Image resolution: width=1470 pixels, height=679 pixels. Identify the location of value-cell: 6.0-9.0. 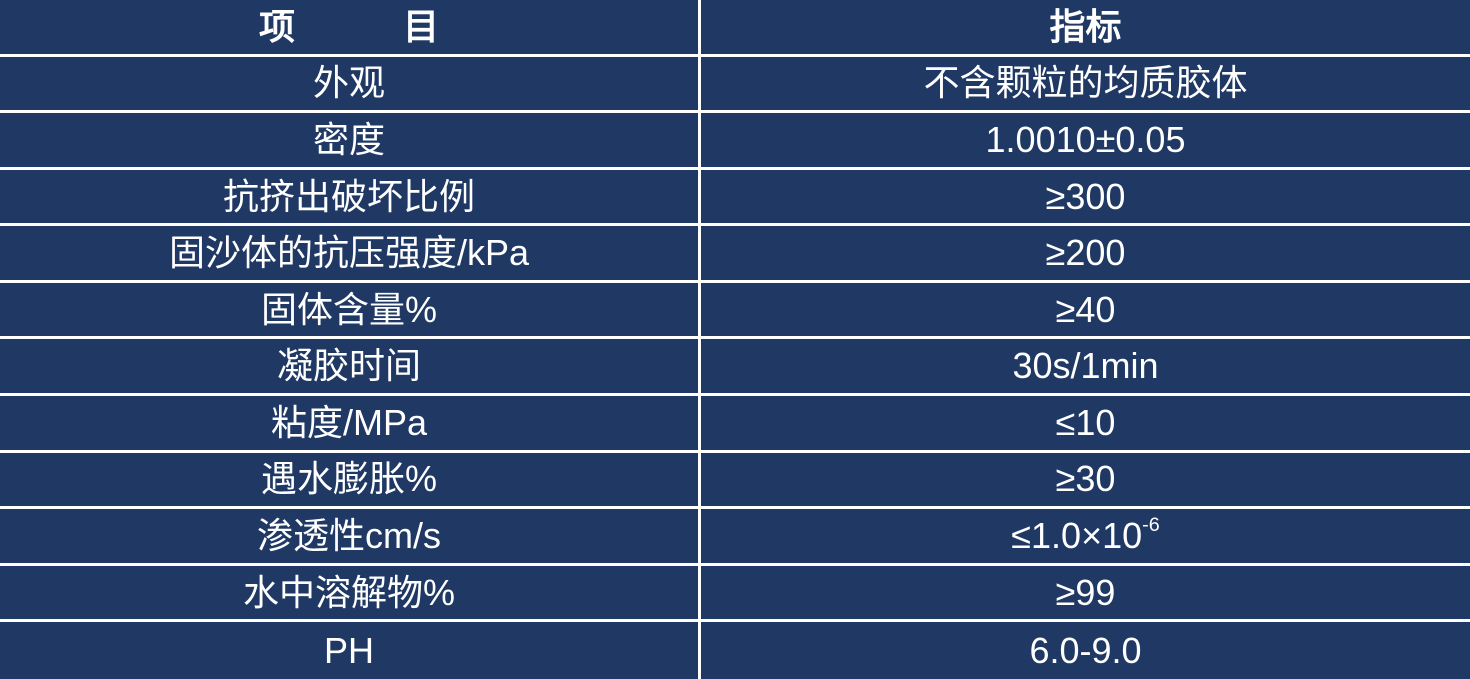
(1084, 650).